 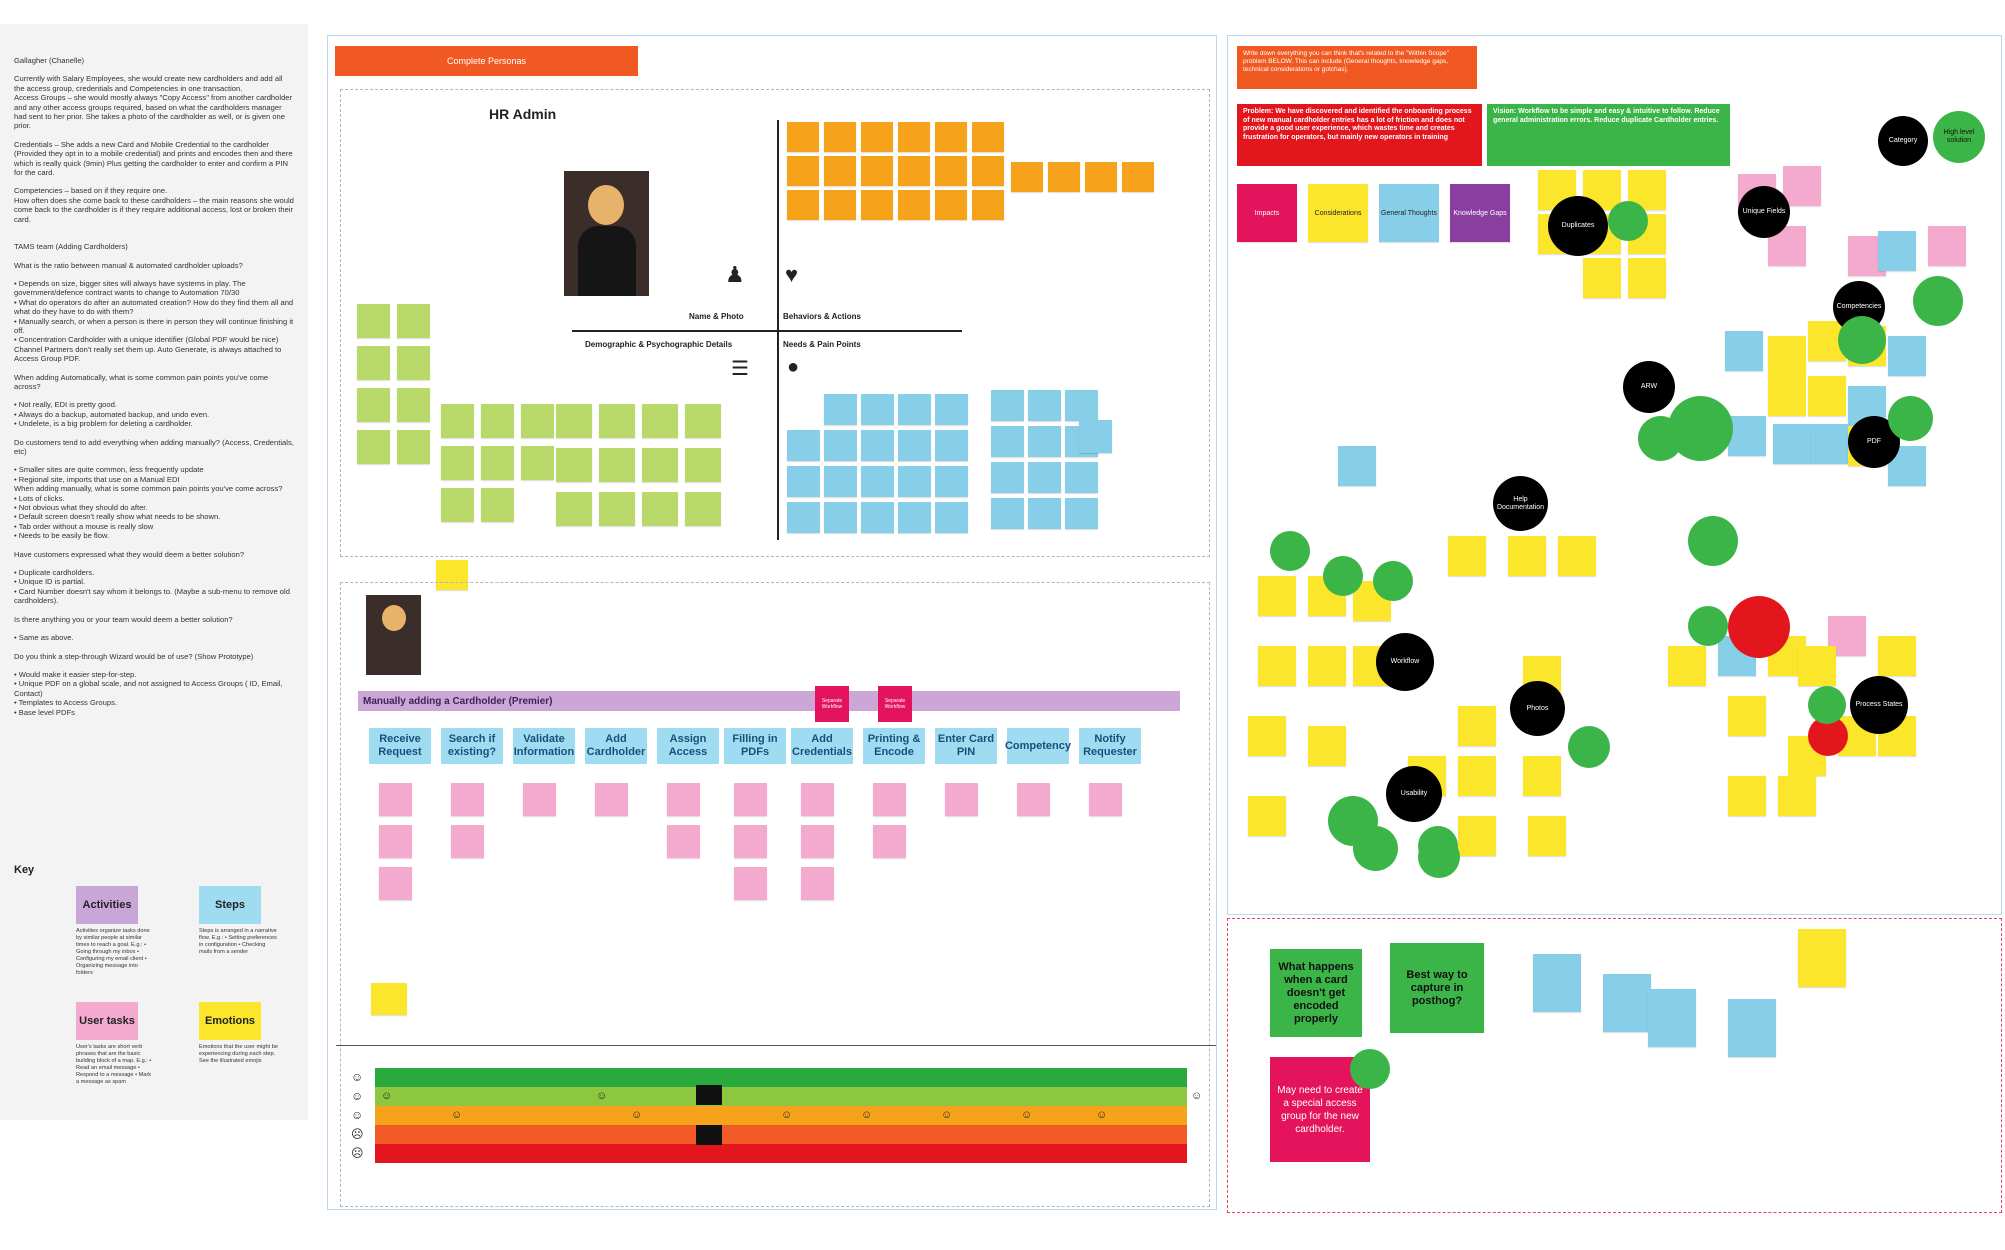 What do you see at coordinates (1879, 705) in the screenshot?
I see `topic-circle: Process States` at bounding box center [1879, 705].